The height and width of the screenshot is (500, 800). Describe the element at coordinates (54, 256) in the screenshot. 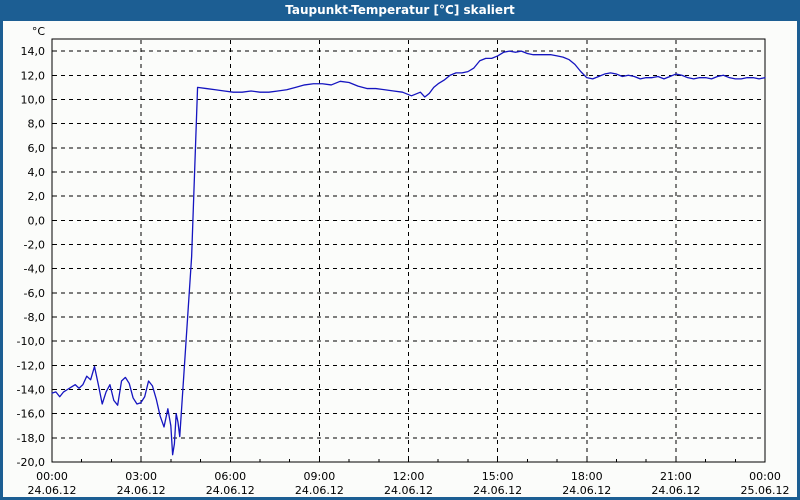

I see `y-axis-tick-marks` at that location.